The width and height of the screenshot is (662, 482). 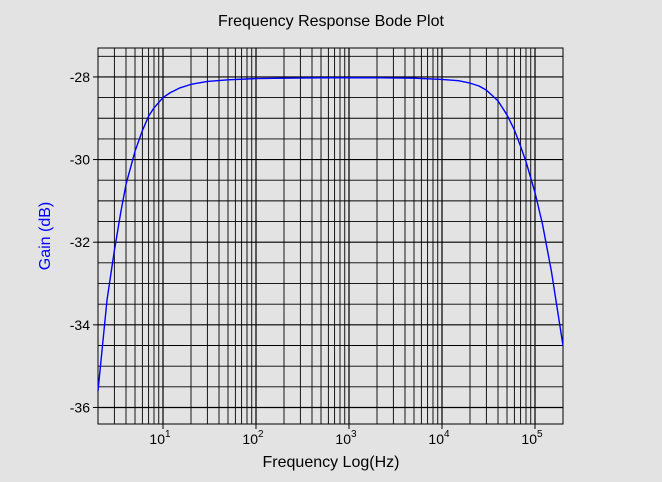 What do you see at coordinates (45, 236) in the screenshot?
I see `y-axis-label: Gain (dB)` at bounding box center [45, 236].